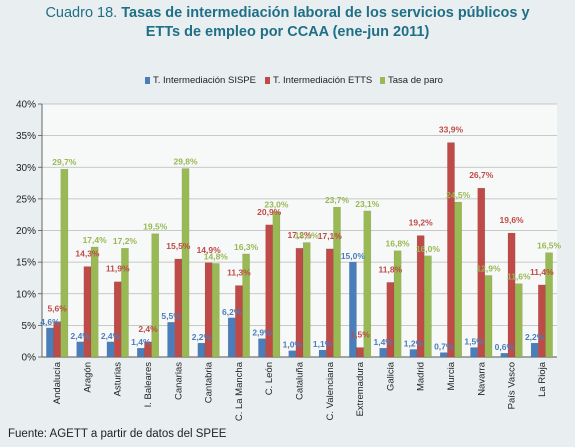 The height and width of the screenshot is (447, 575). I want to click on x-tick-label: C. Valenciana, so click(330, 390).